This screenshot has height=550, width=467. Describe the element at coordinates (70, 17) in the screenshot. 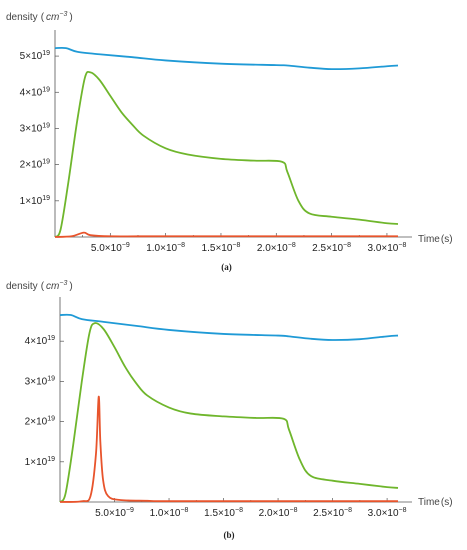

I see `y-axis-unit-close: )` at that location.